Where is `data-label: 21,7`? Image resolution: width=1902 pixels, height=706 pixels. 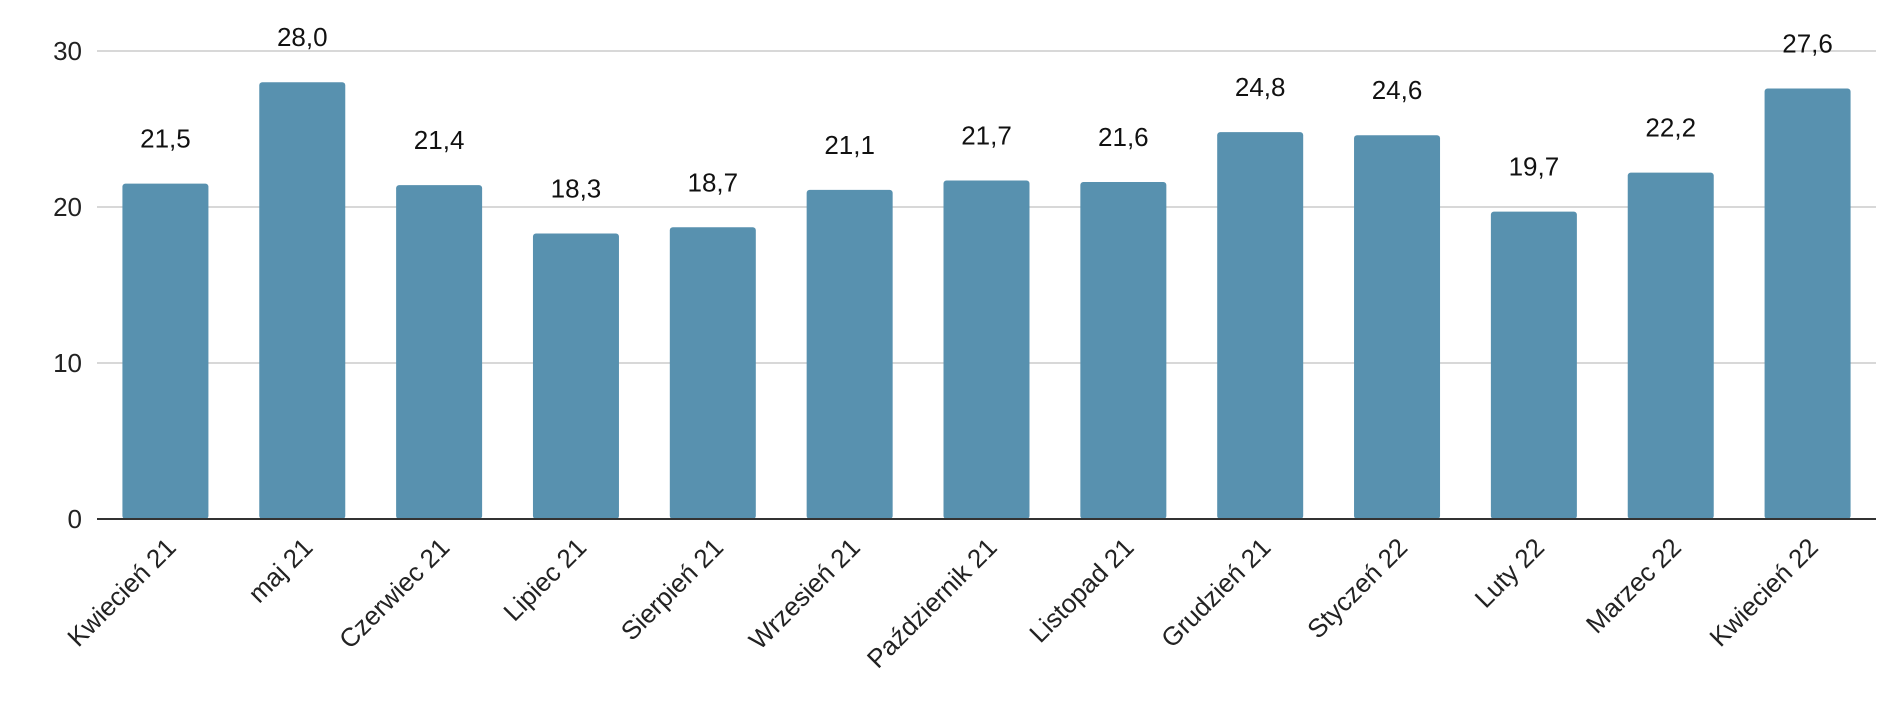 data-label: 21,7 is located at coordinates (986, 135).